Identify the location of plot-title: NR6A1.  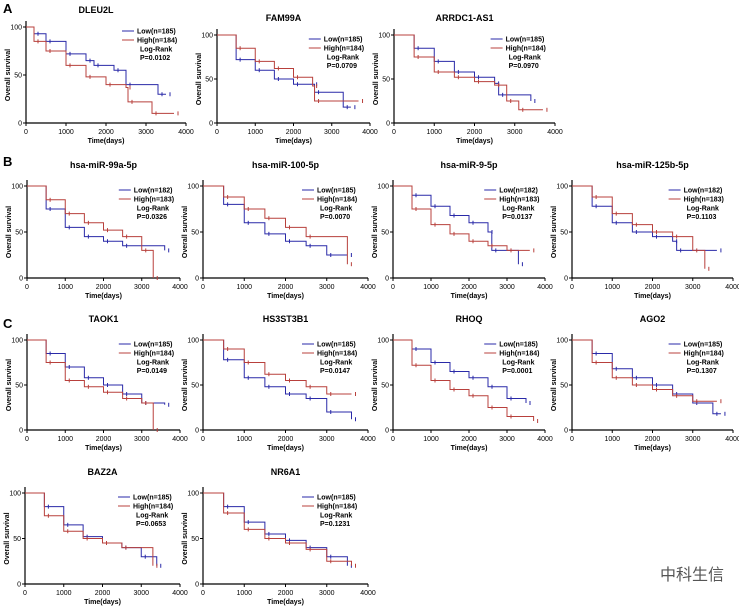
(286, 472).